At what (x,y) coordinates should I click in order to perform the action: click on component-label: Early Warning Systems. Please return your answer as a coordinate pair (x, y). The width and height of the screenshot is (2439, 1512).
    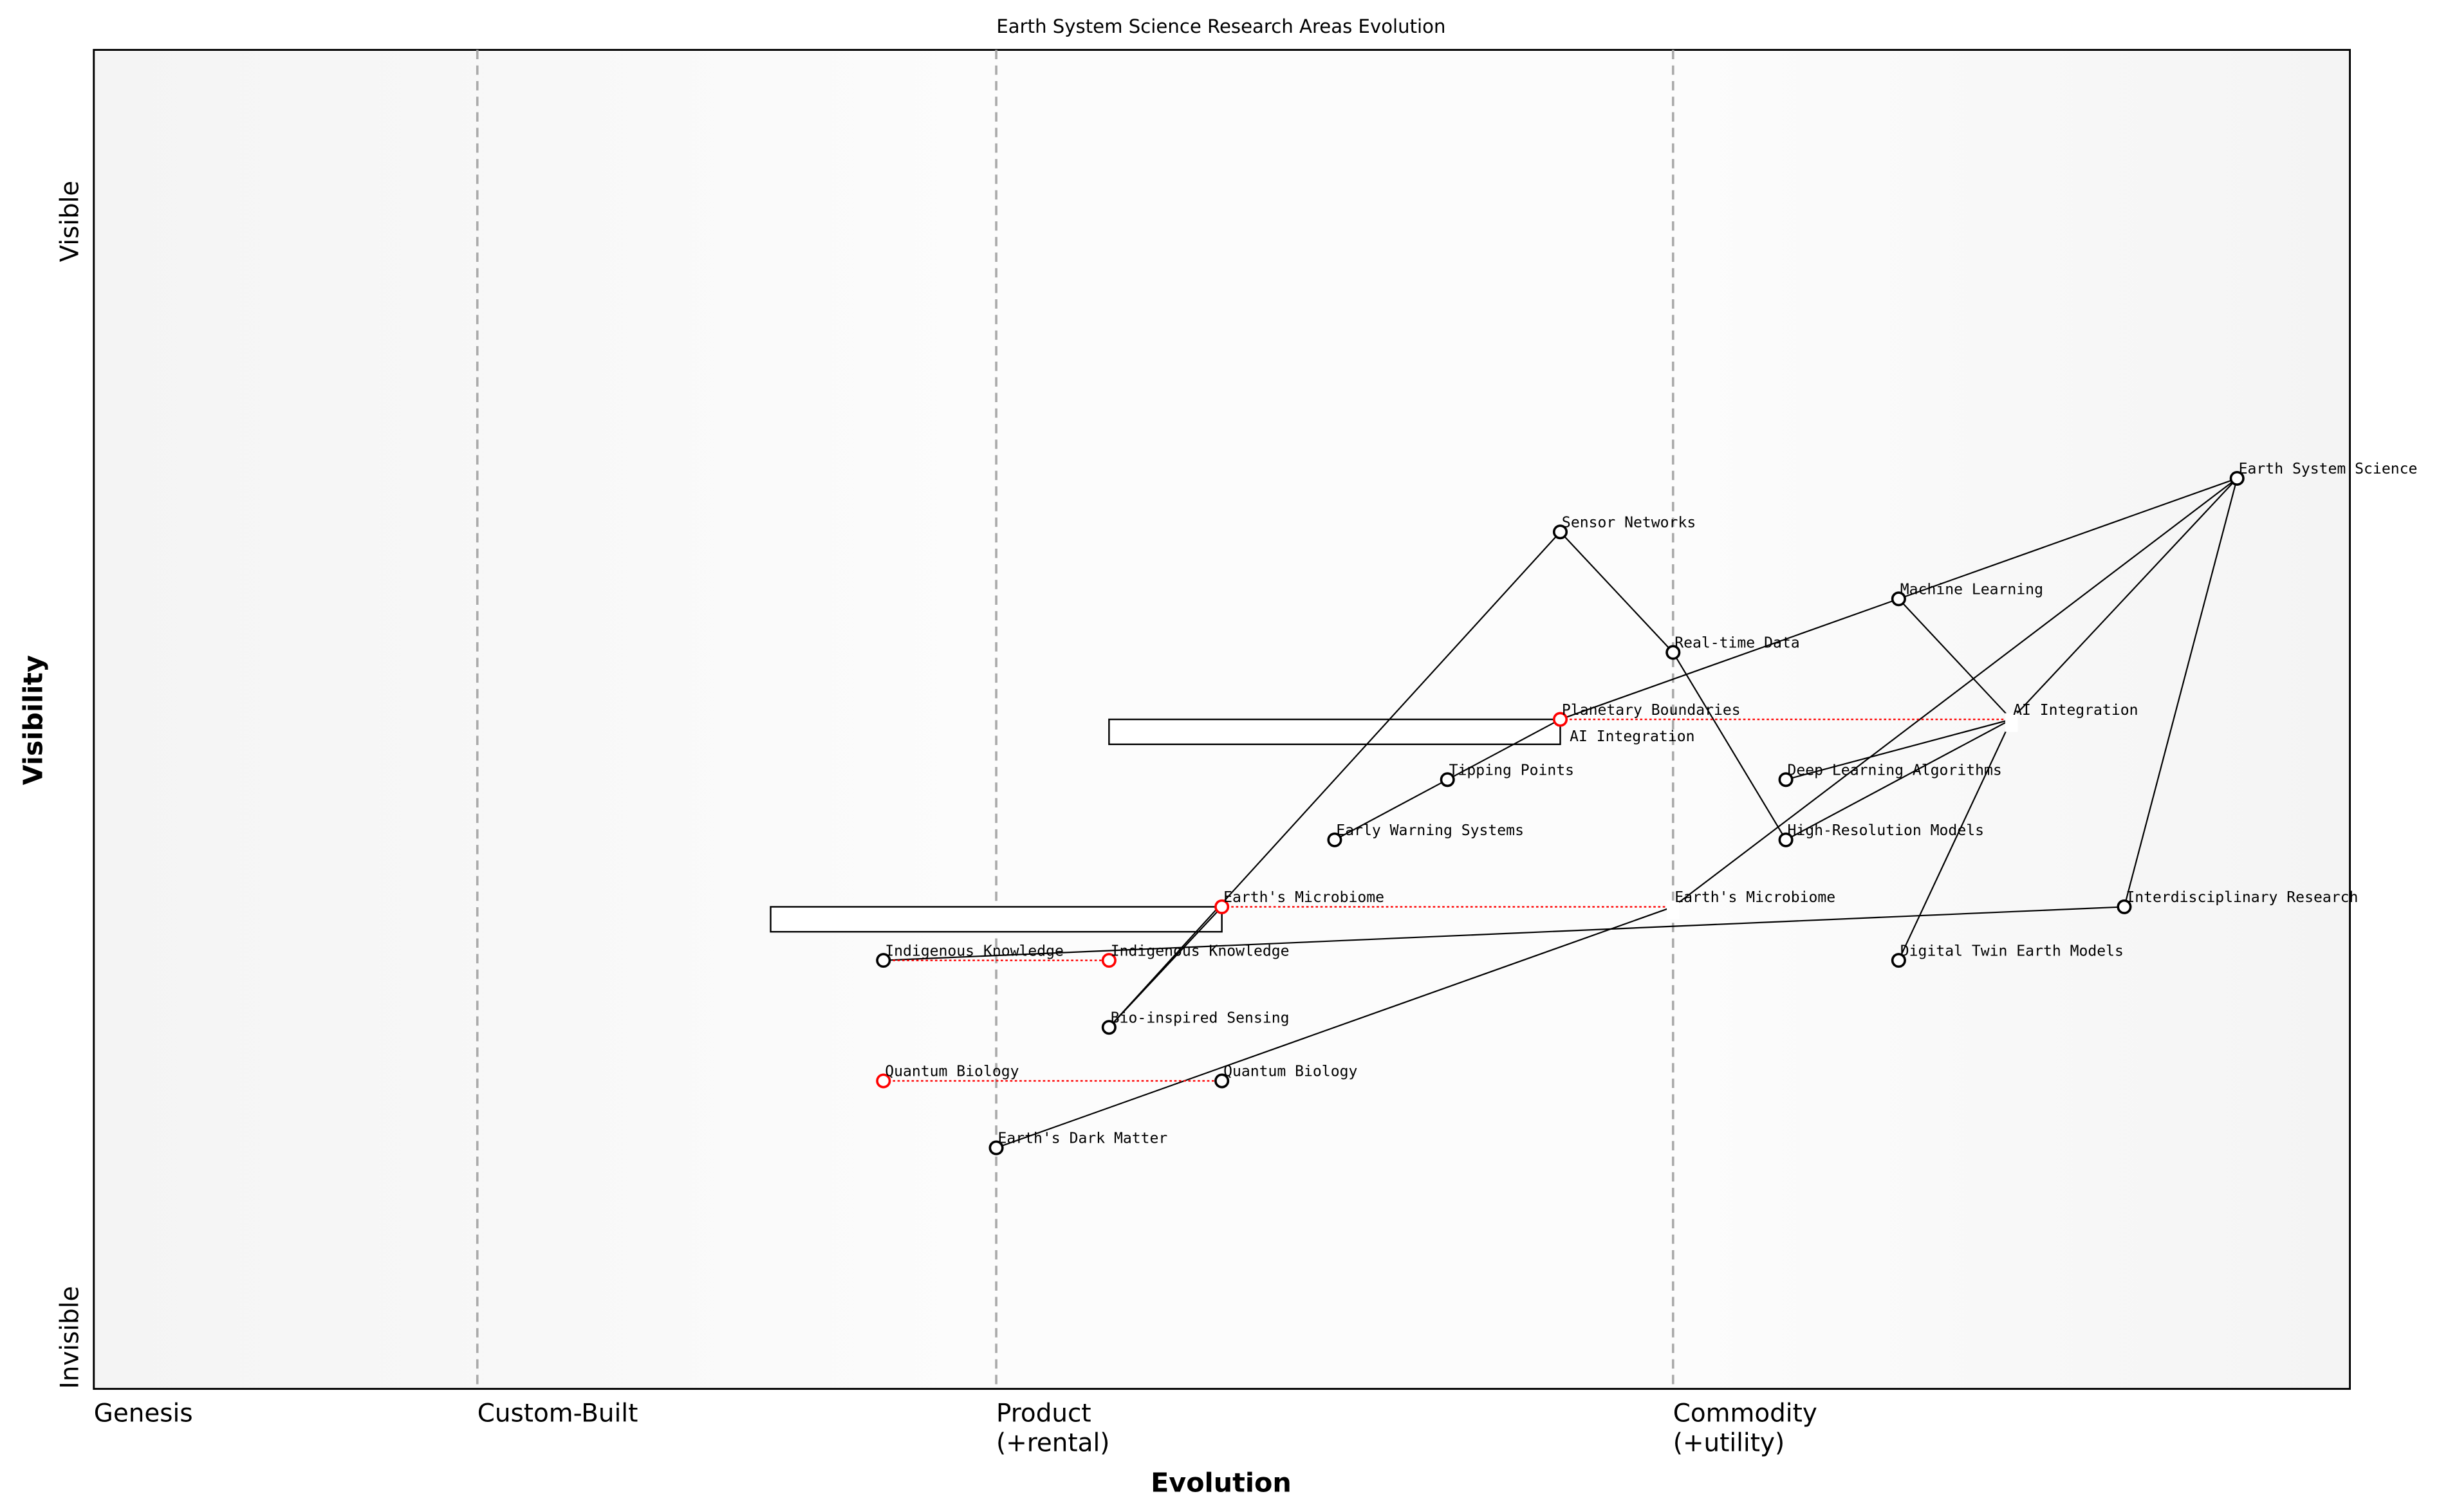
    Looking at the image, I should click on (1430, 830).